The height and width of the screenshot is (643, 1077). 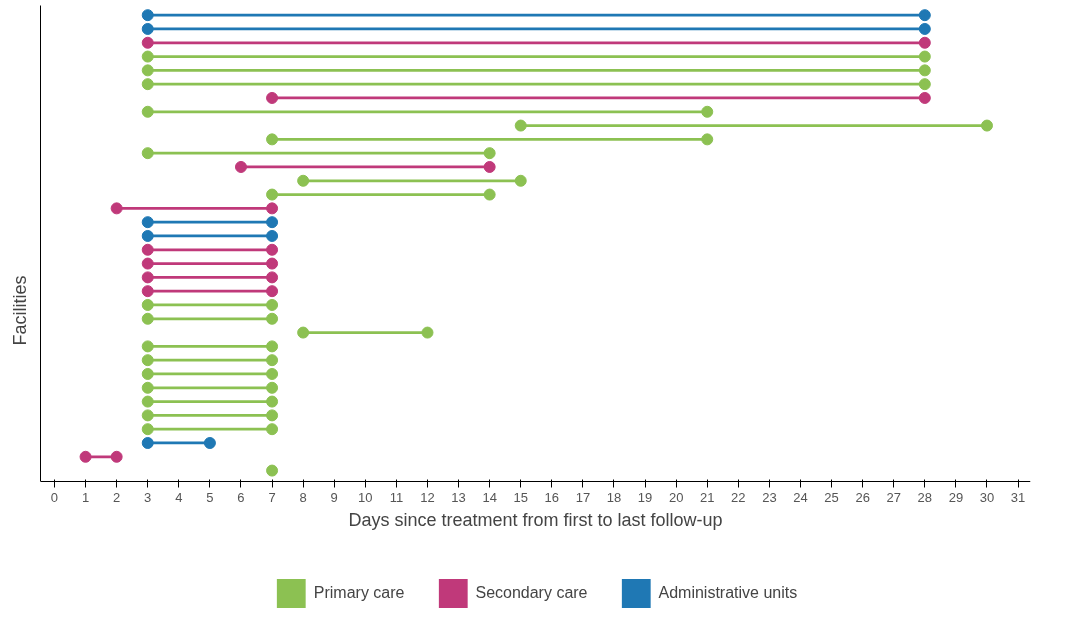 I want to click on x-tick-label: 21, so click(x=707, y=497).